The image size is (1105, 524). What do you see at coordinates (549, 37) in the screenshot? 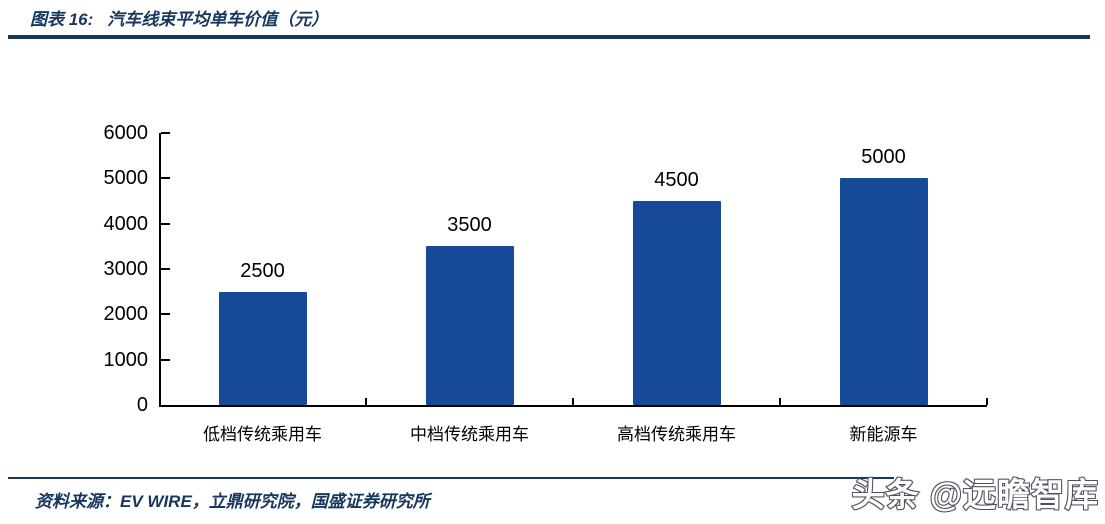
I see `title-divider` at bounding box center [549, 37].